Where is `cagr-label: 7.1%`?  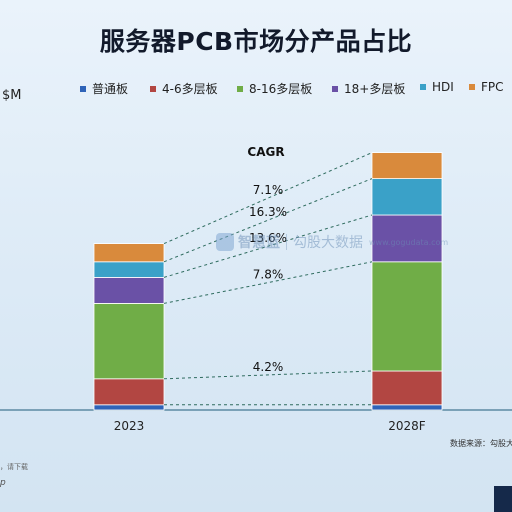
cagr-label: 7.1% is located at coordinates (268, 190).